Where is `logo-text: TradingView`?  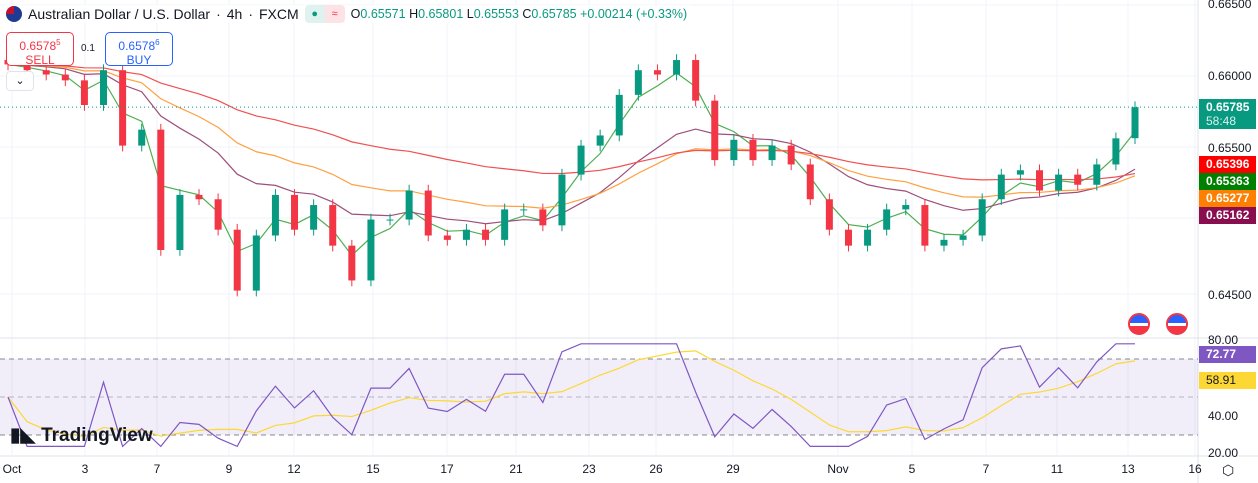
logo-text: TradingView is located at coordinates (97, 435).